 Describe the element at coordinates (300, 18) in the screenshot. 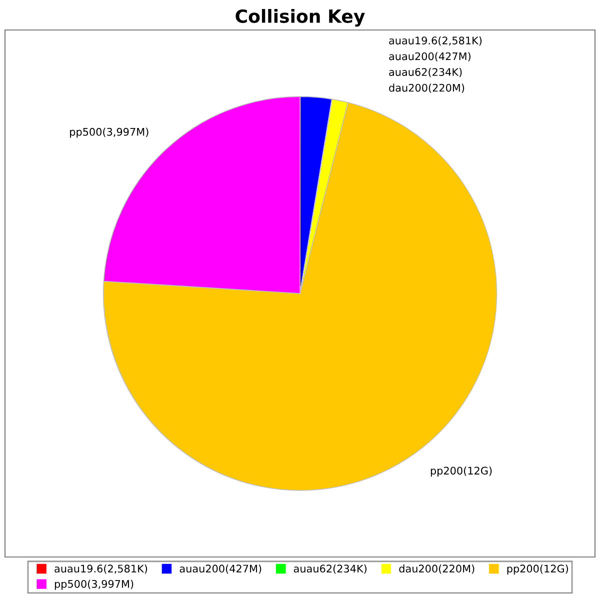

I see `chart-title: Collision Key` at that location.